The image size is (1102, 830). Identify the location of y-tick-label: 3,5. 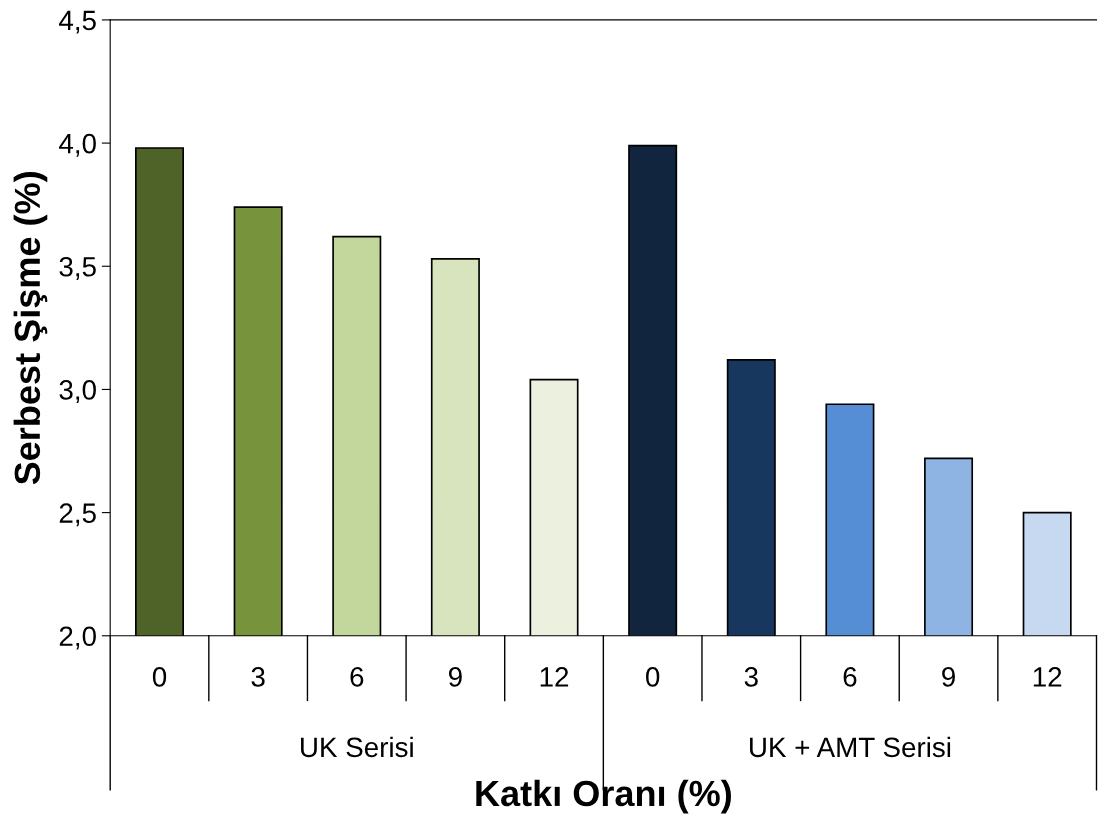
(77, 268).